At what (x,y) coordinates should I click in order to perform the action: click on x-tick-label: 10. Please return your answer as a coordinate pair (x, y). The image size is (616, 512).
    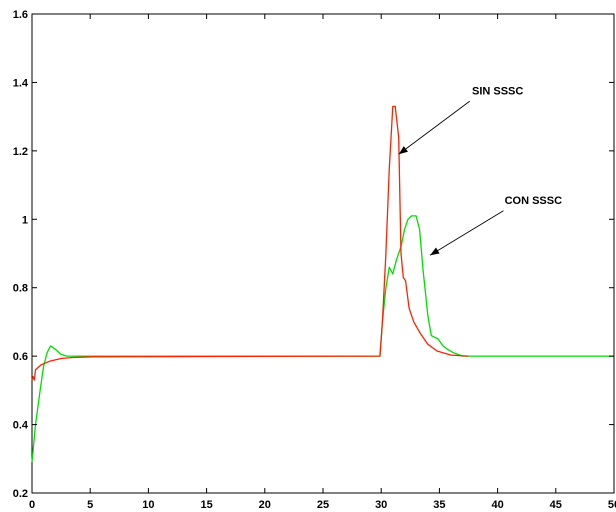
    Looking at the image, I should click on (148, 505).